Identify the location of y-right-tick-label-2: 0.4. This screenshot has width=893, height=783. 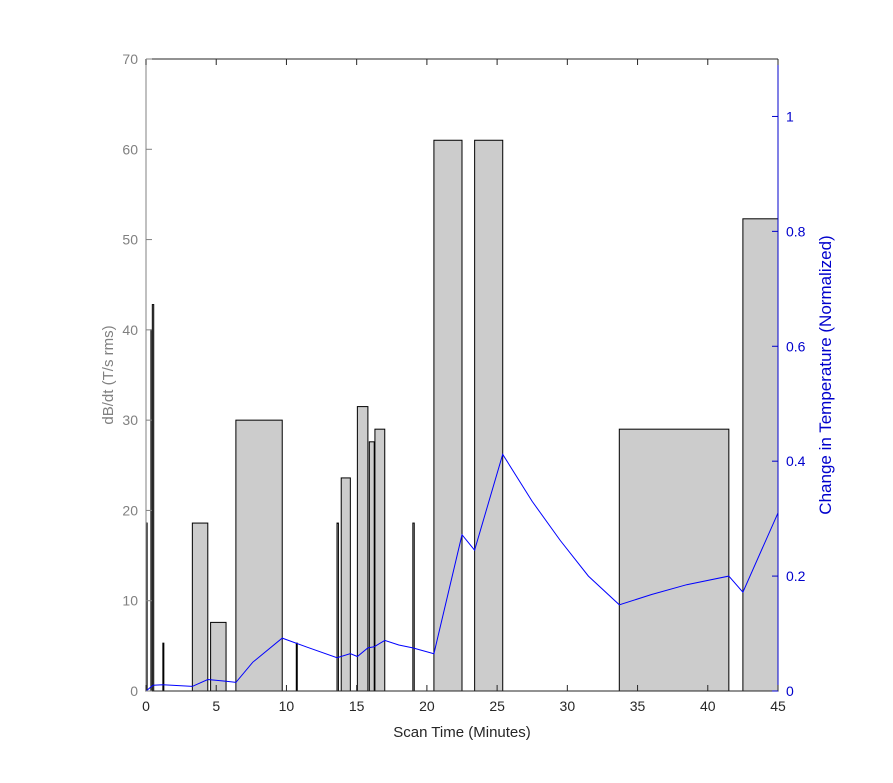
(796, 461).